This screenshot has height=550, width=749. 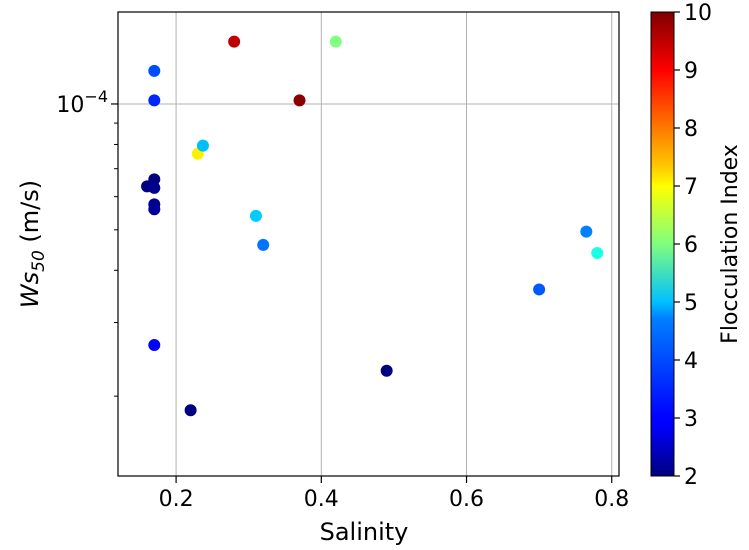 I want to click on colorbar-tick-label: 2, so click(x=691, y=477).